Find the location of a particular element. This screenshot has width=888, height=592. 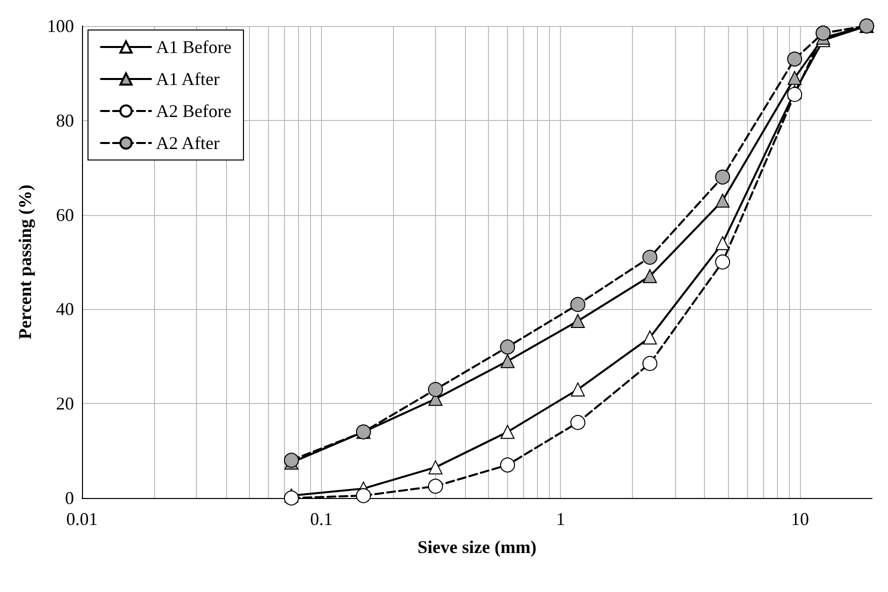

y-tick-label: 60 is located at coordinates (65, 214).